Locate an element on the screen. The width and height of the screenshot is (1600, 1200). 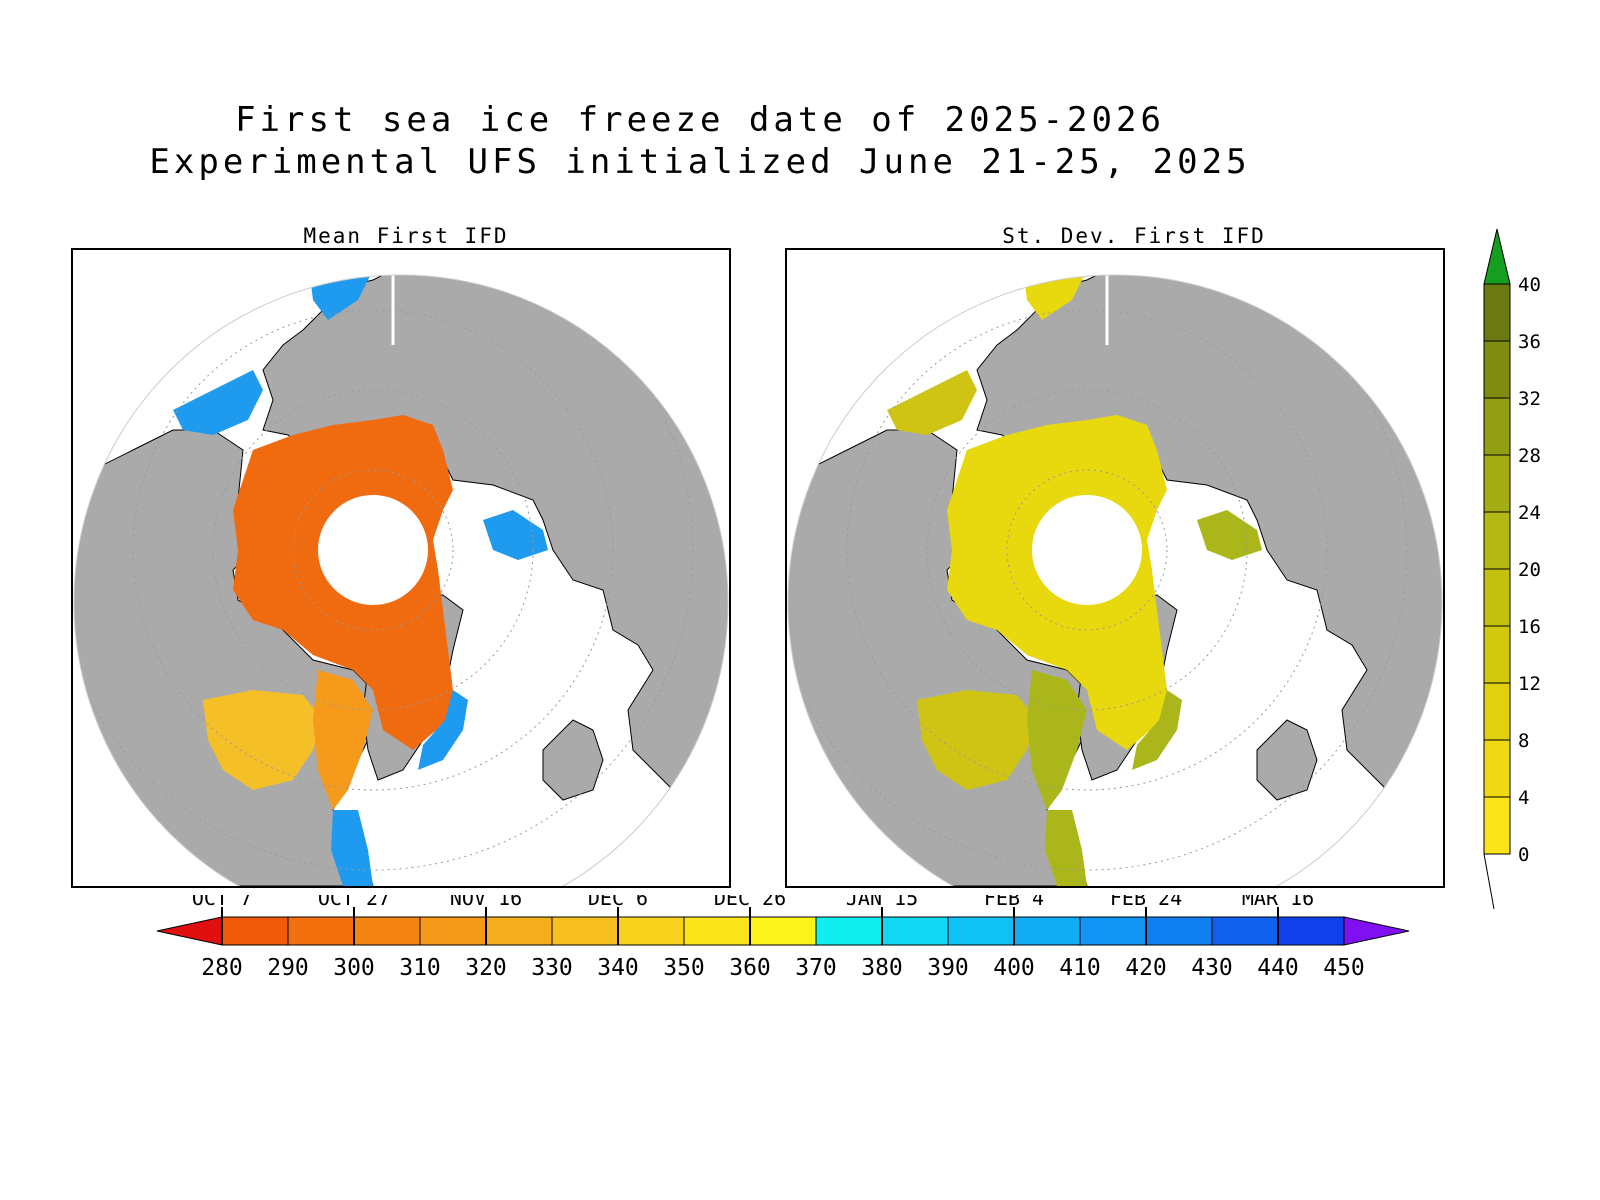
date-tick-label: OCT 27 is located at coordinates (354, 902).